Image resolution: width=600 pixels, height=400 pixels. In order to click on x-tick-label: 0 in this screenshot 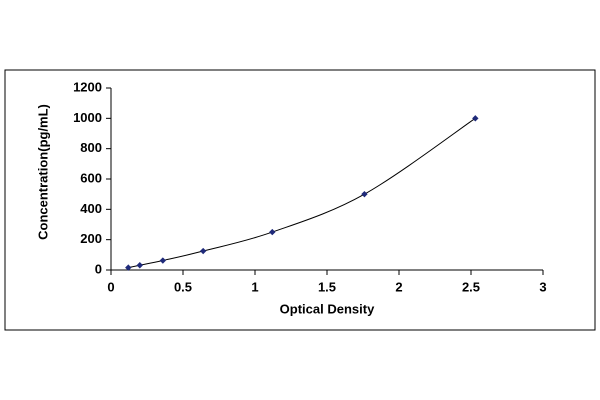, I will do `click(110, 286)`.